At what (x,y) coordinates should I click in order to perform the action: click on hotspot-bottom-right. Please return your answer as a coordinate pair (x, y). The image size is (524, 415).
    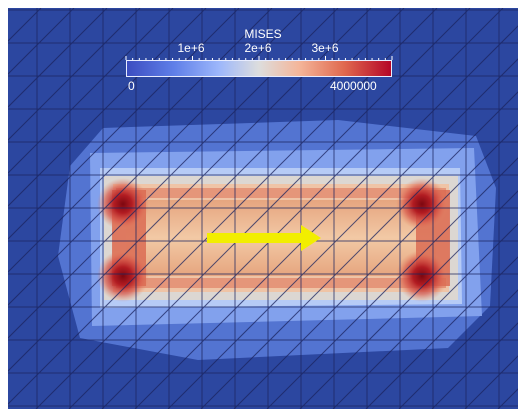
    Looking at the image, I should click on (422, 276).